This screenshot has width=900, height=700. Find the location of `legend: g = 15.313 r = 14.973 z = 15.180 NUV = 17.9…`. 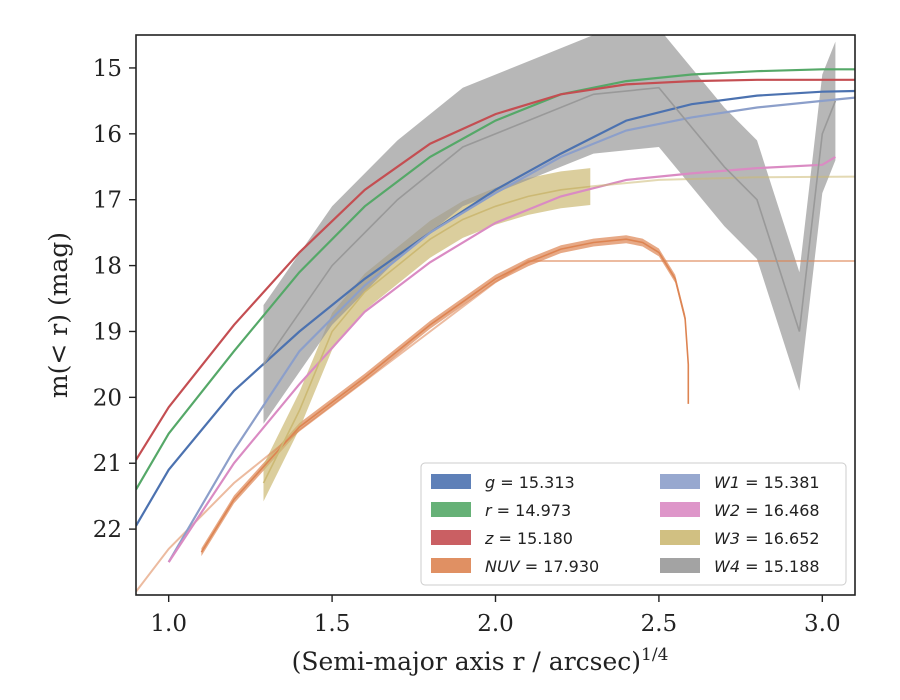

legend: g = 15.313 r = 14.973 z = 15.180 NUV = 17.9… is located at coordinates (633, 524).